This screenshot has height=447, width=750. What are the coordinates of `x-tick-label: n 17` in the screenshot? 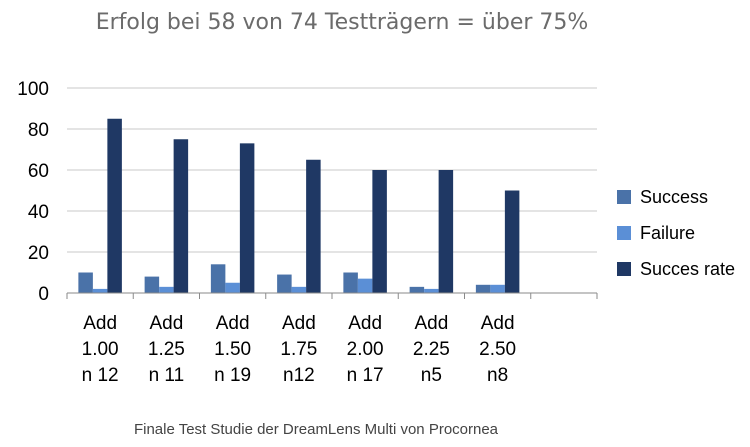 It's located at (365, 375).